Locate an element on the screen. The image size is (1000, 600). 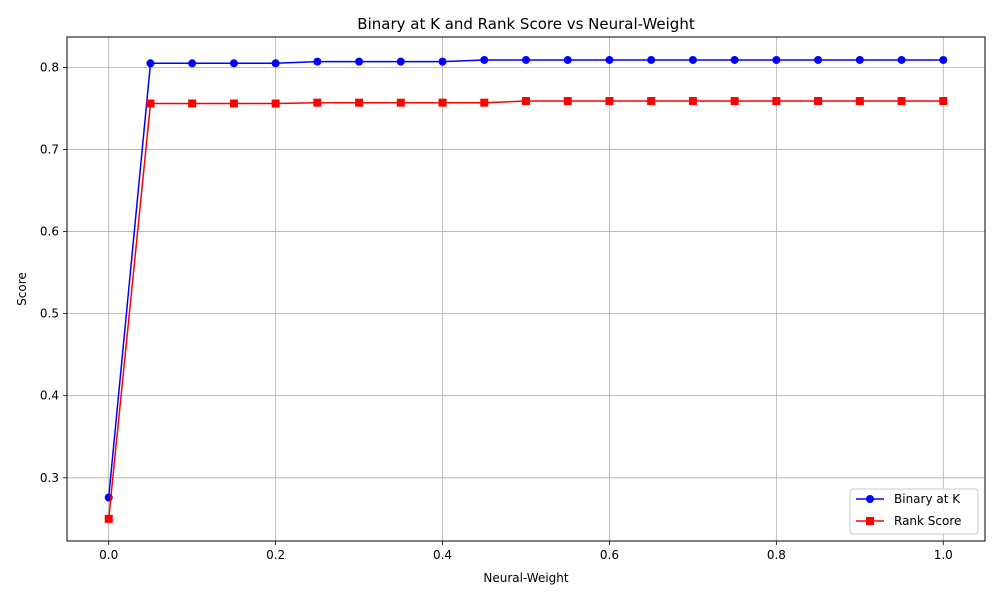
x-tick-label: 0.6 is located at coordinates (609, 555).